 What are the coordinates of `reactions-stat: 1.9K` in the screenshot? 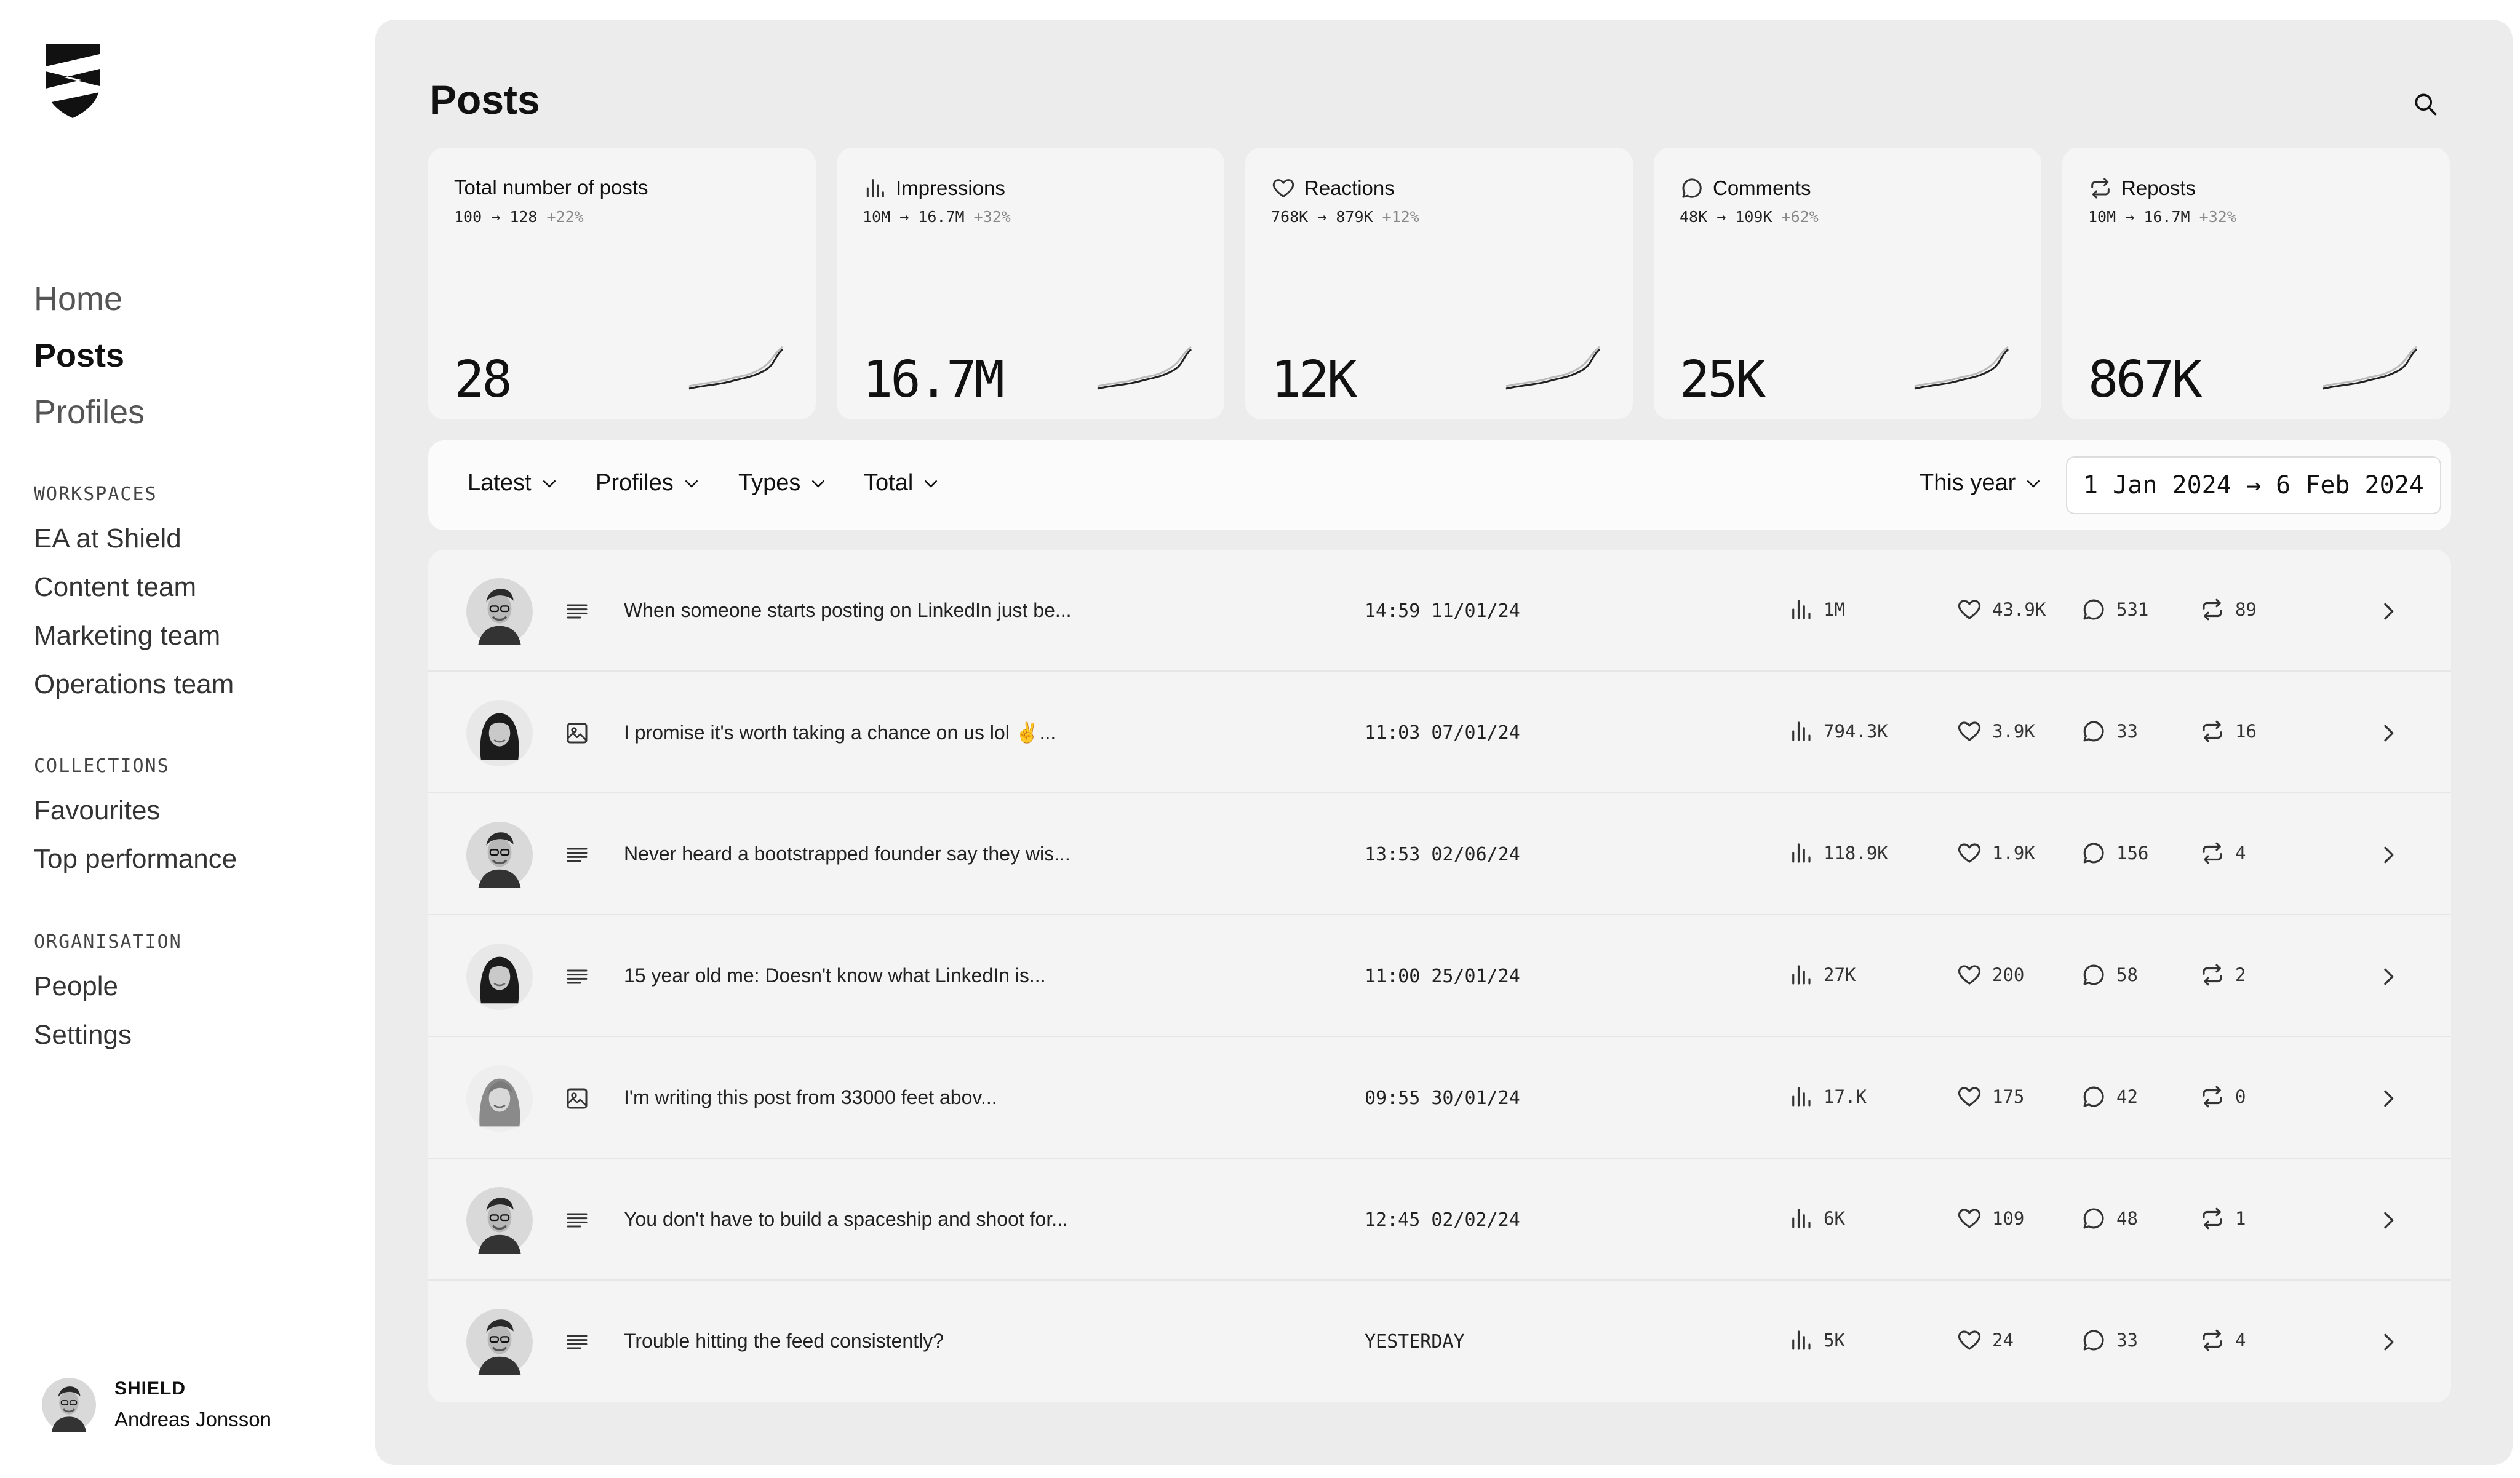 It's located at (1995, 853).